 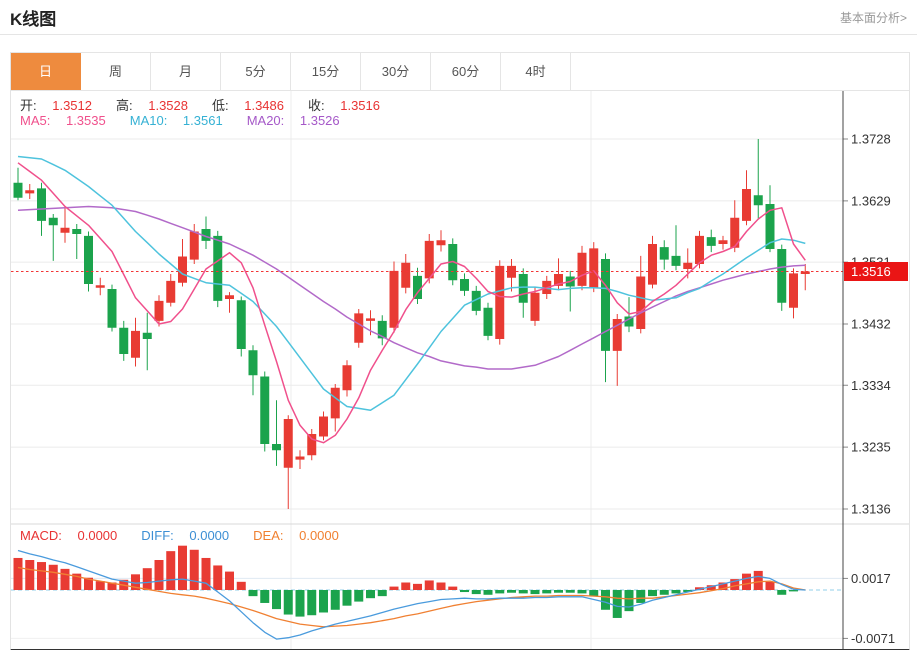 What do you see at coordinates (871, 324) in the screenshot?
I see `y-axis-label: 1.3432` at bounding box center [871, 324].